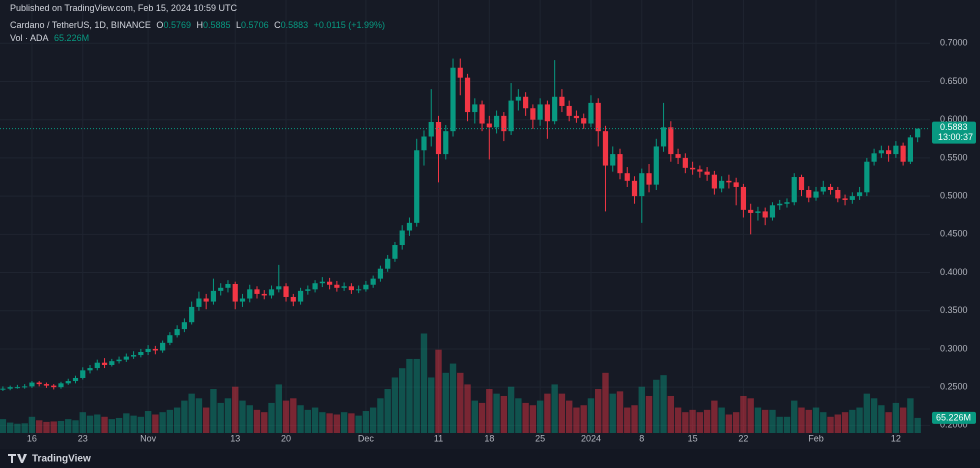 The height and width of the screenshot is (468, 980). What do you see at coordinates (199, 25) in the screenshot?
I see `h-letter: H` at bounding box center [199, 25].